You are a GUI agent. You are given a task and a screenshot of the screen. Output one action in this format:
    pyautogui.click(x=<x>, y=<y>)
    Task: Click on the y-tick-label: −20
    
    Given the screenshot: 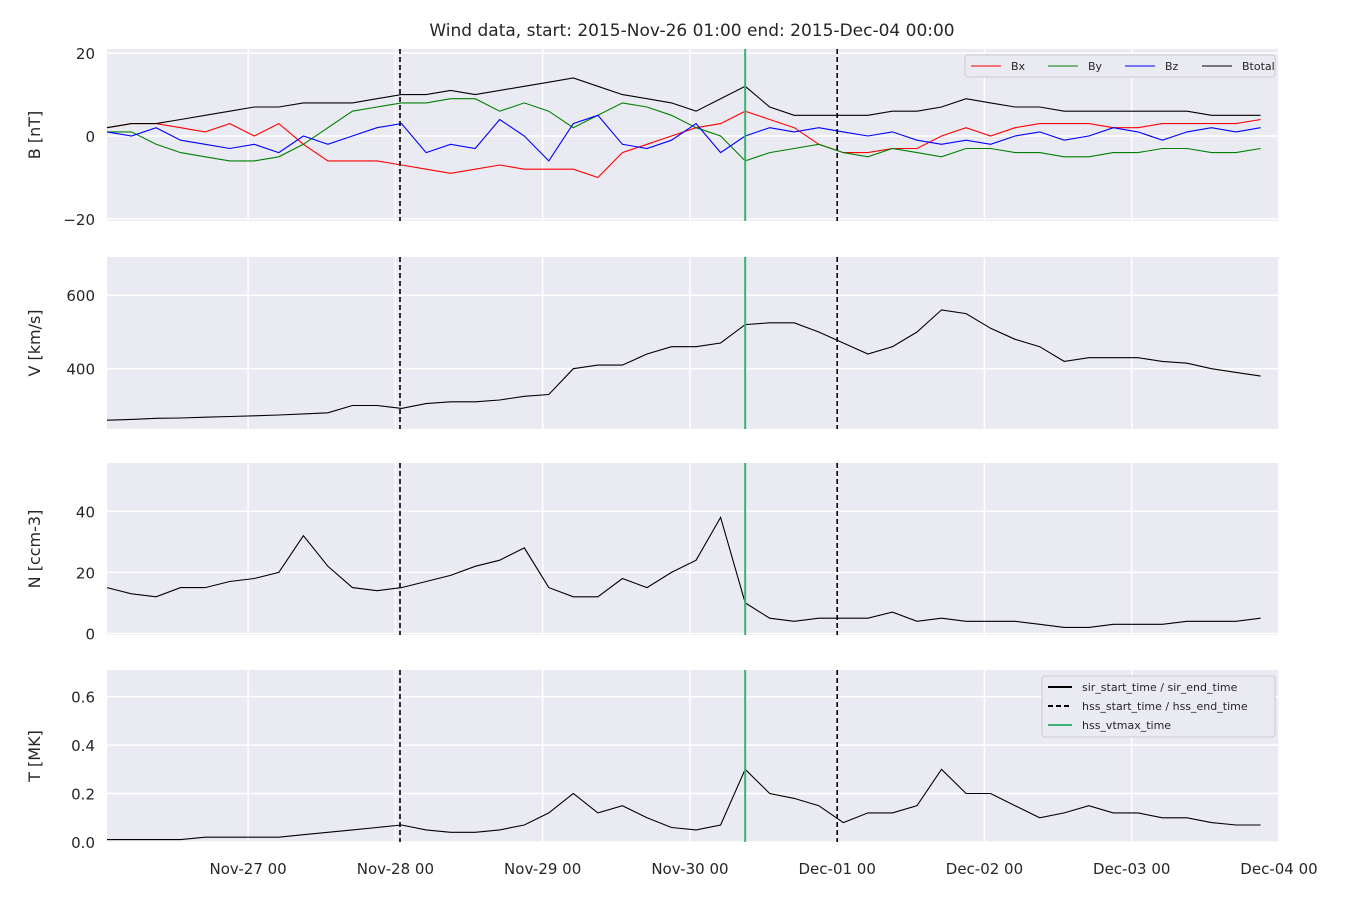 What is the action you would take?
    pyautogui.click(x=79, y=220)
    